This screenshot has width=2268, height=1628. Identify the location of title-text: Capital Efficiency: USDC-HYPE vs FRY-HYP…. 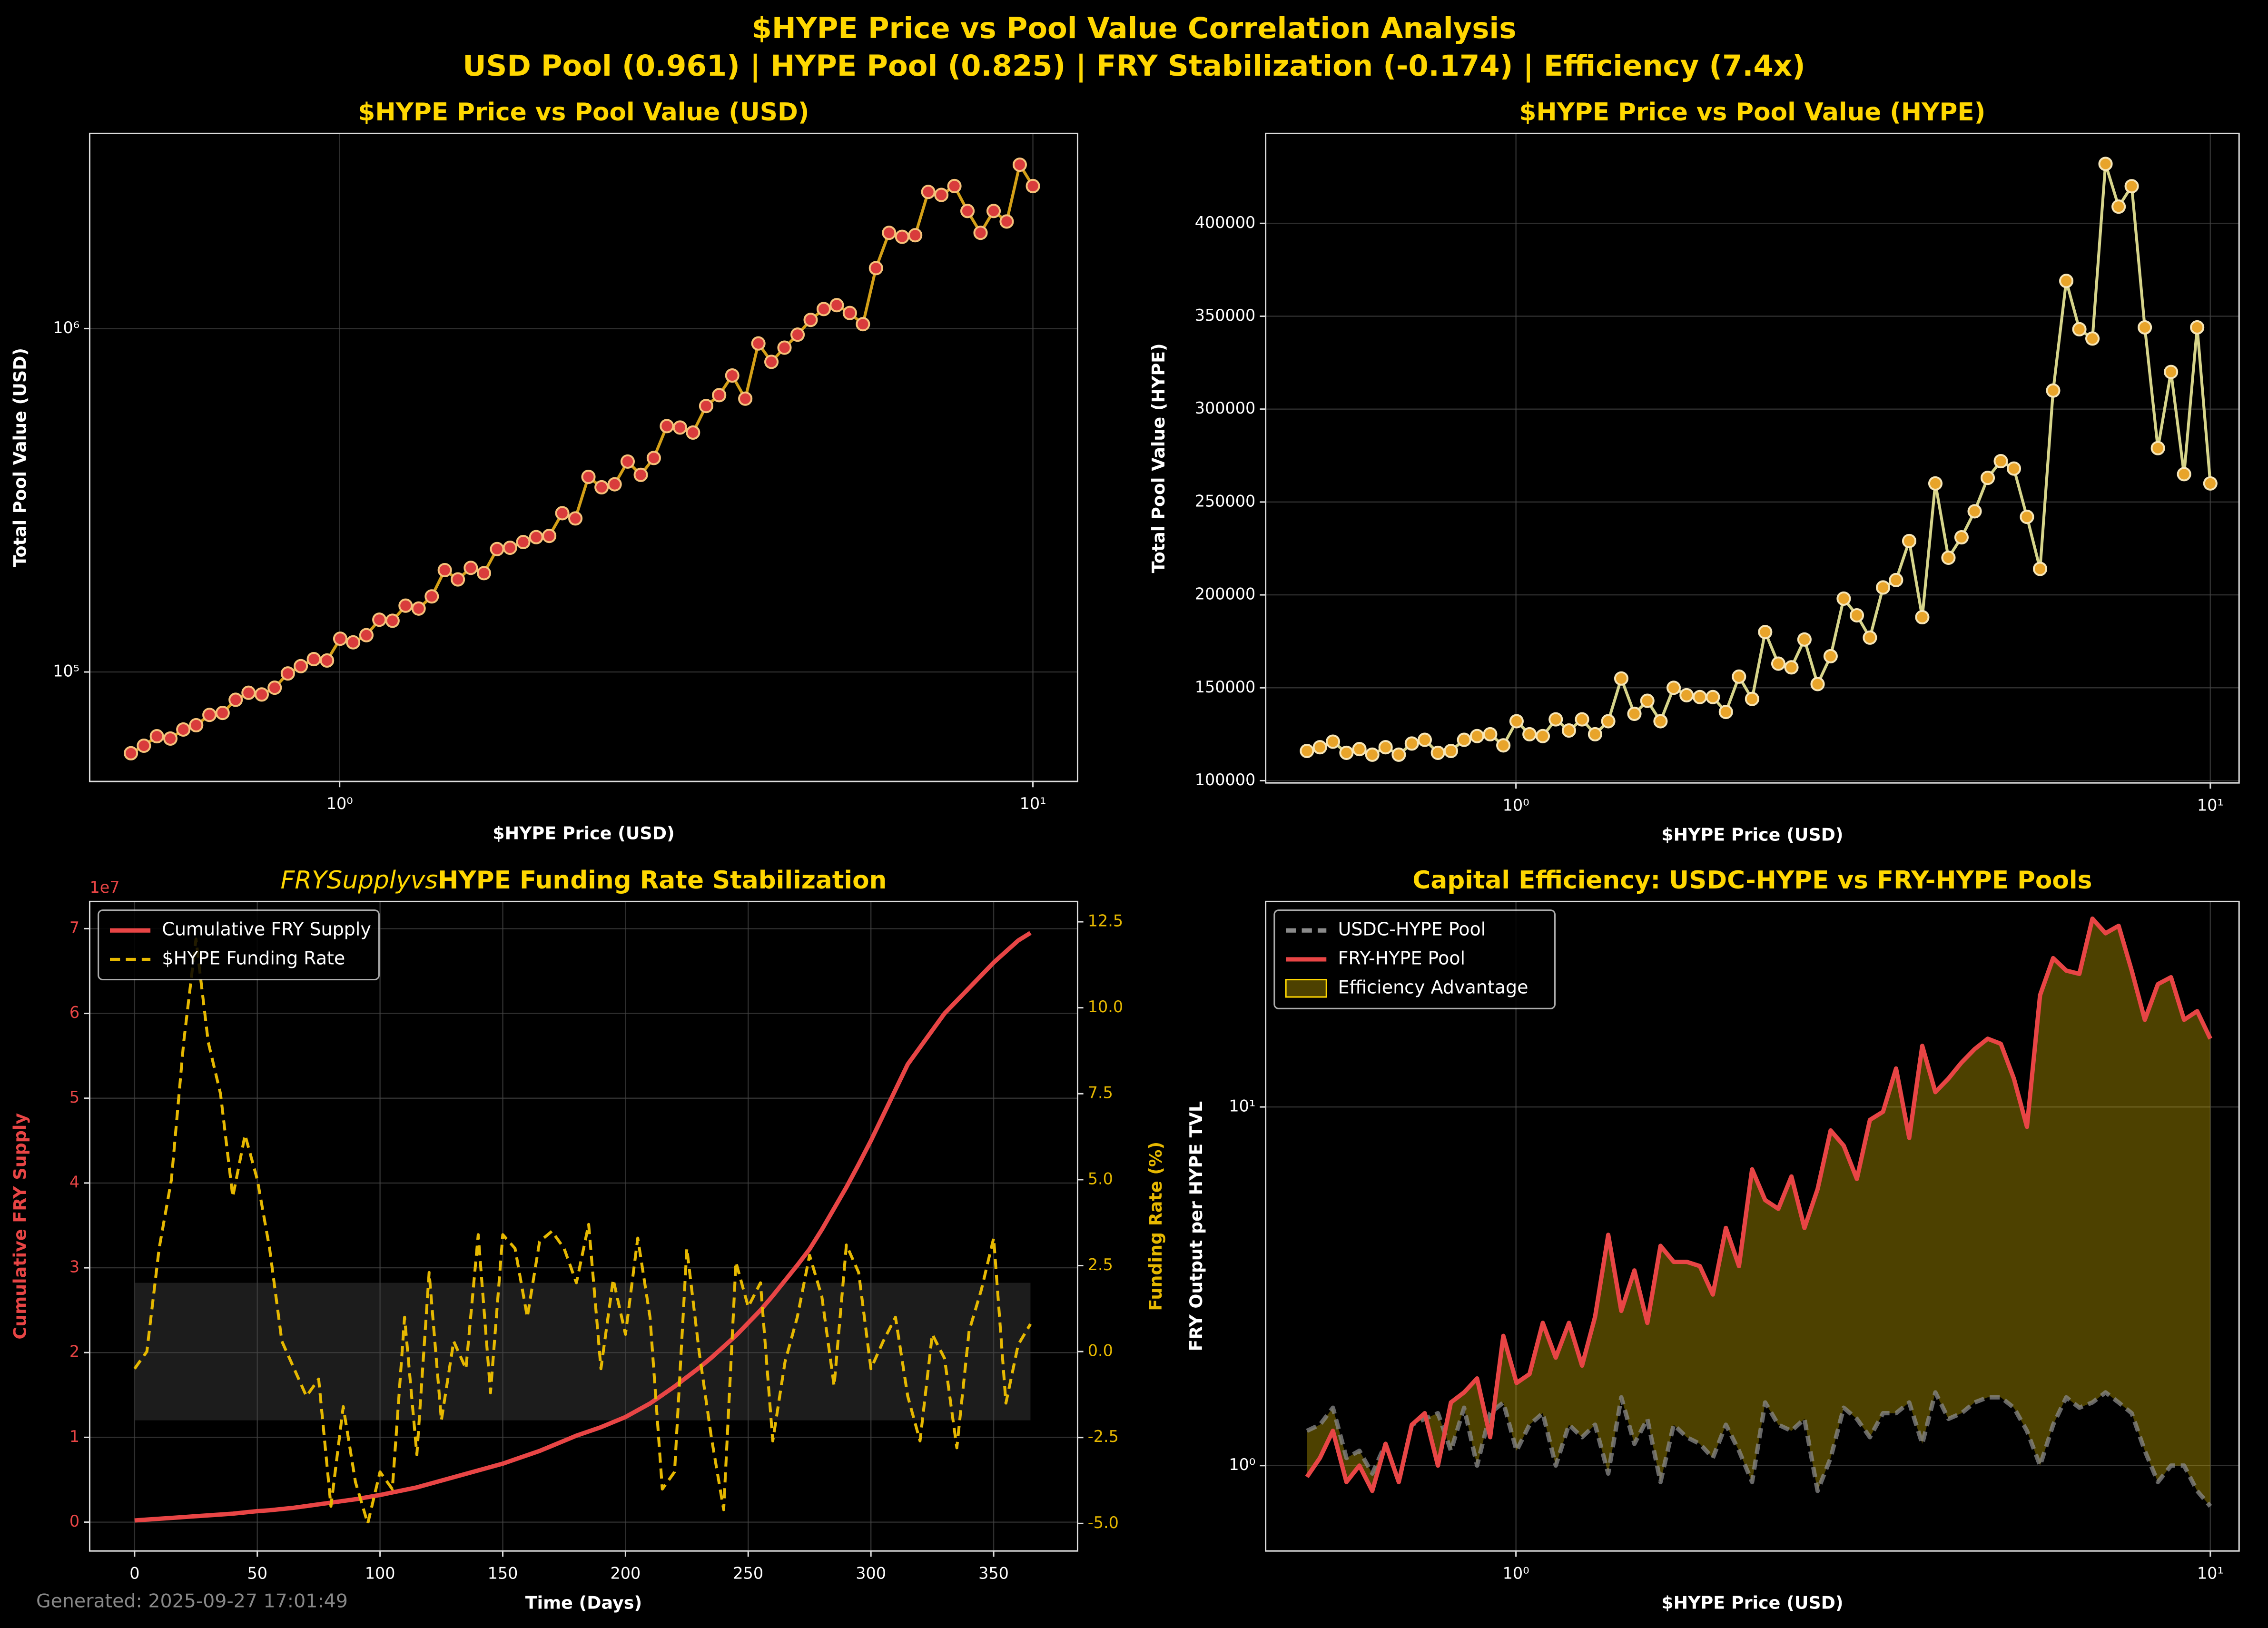
(1752, 880).